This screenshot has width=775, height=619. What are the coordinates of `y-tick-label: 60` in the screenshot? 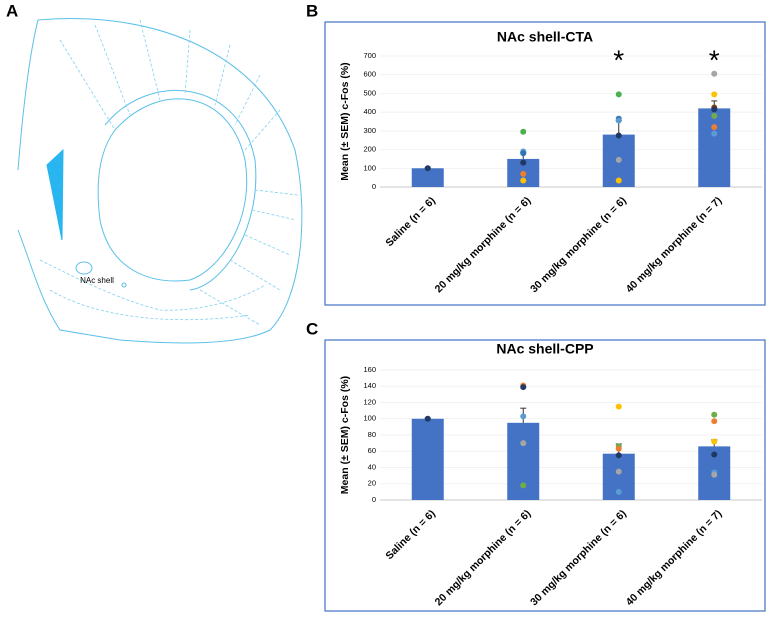 It's located at (372, 450).